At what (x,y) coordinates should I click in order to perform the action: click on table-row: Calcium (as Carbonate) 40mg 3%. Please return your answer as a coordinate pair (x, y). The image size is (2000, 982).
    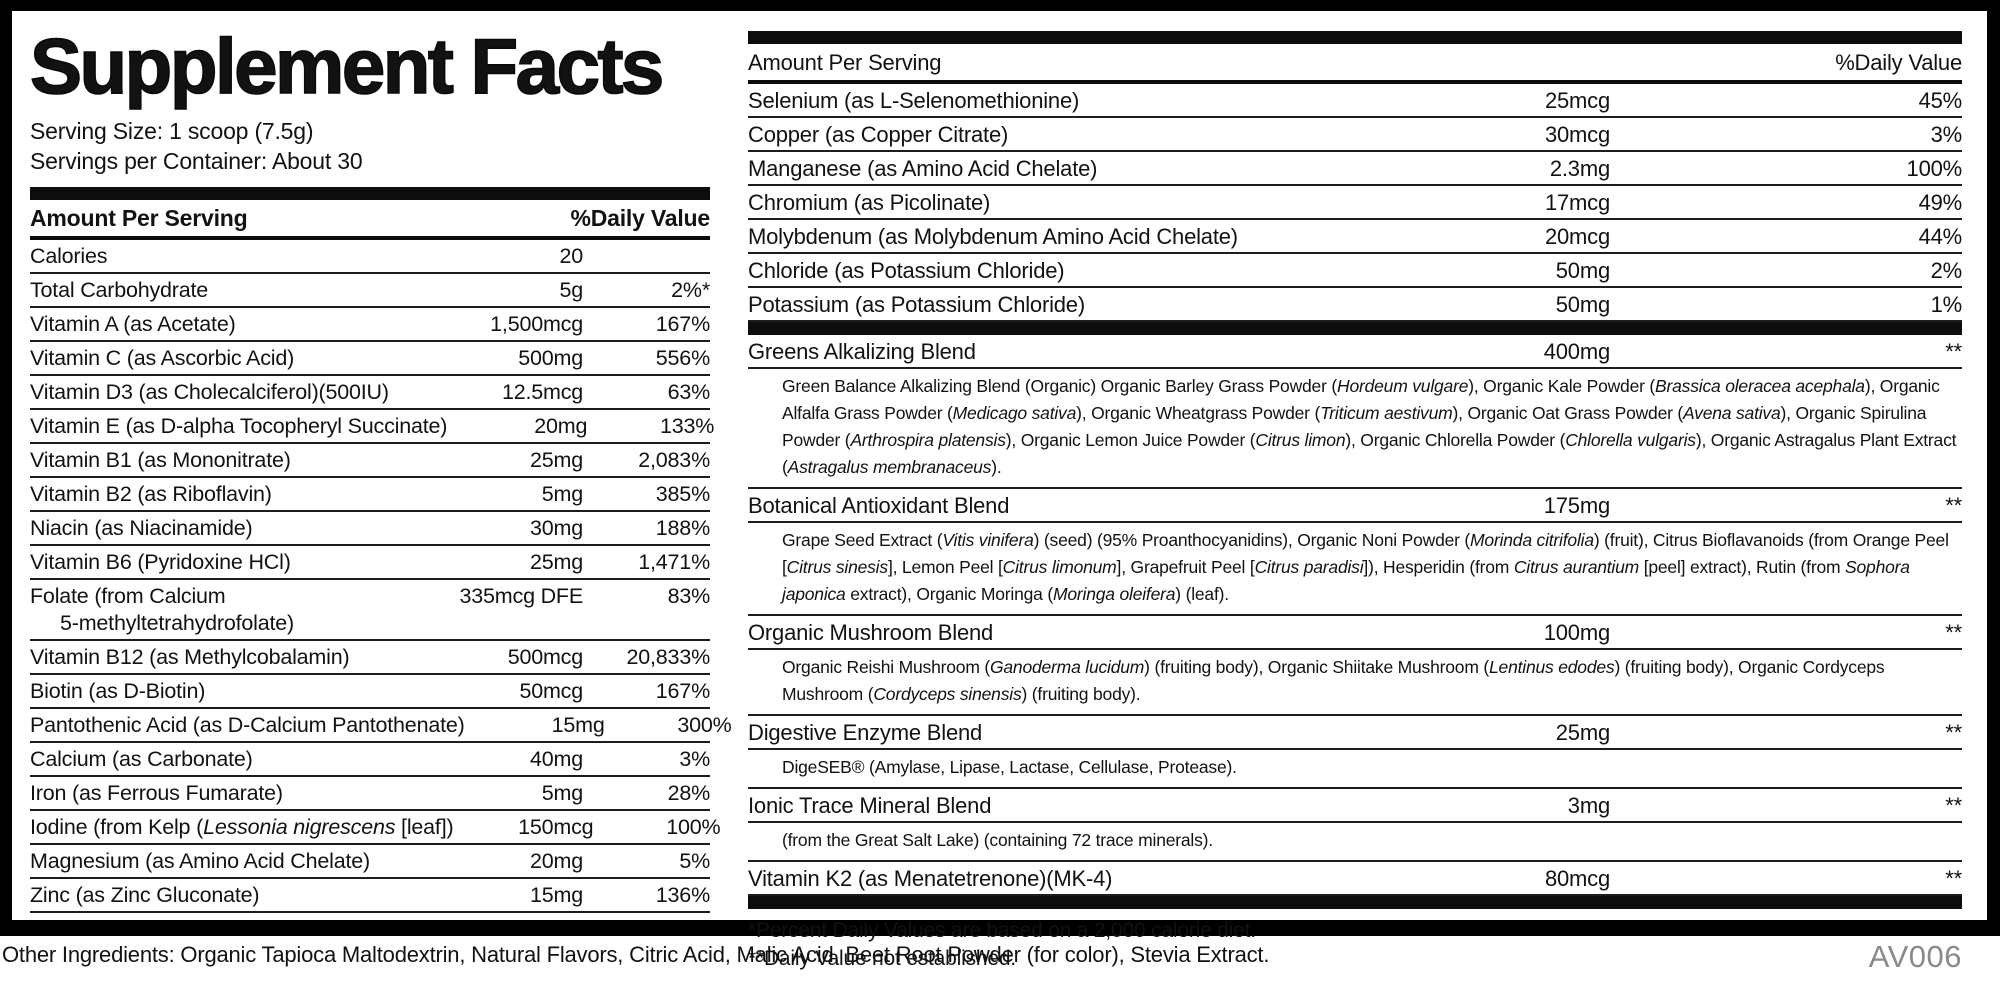
    Looking at the image, I should click on (370, 760).